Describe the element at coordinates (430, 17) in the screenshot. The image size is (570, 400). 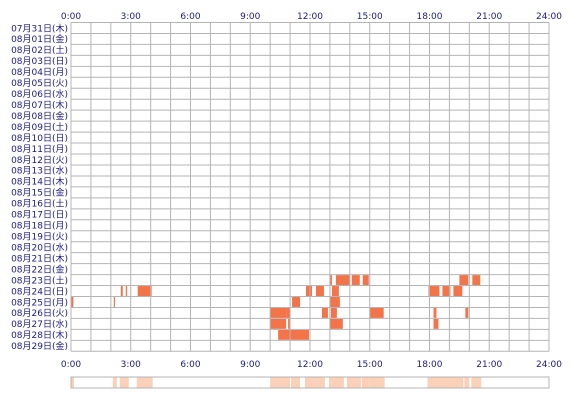
I see `x-tick-label-top: 18:00` at that location.